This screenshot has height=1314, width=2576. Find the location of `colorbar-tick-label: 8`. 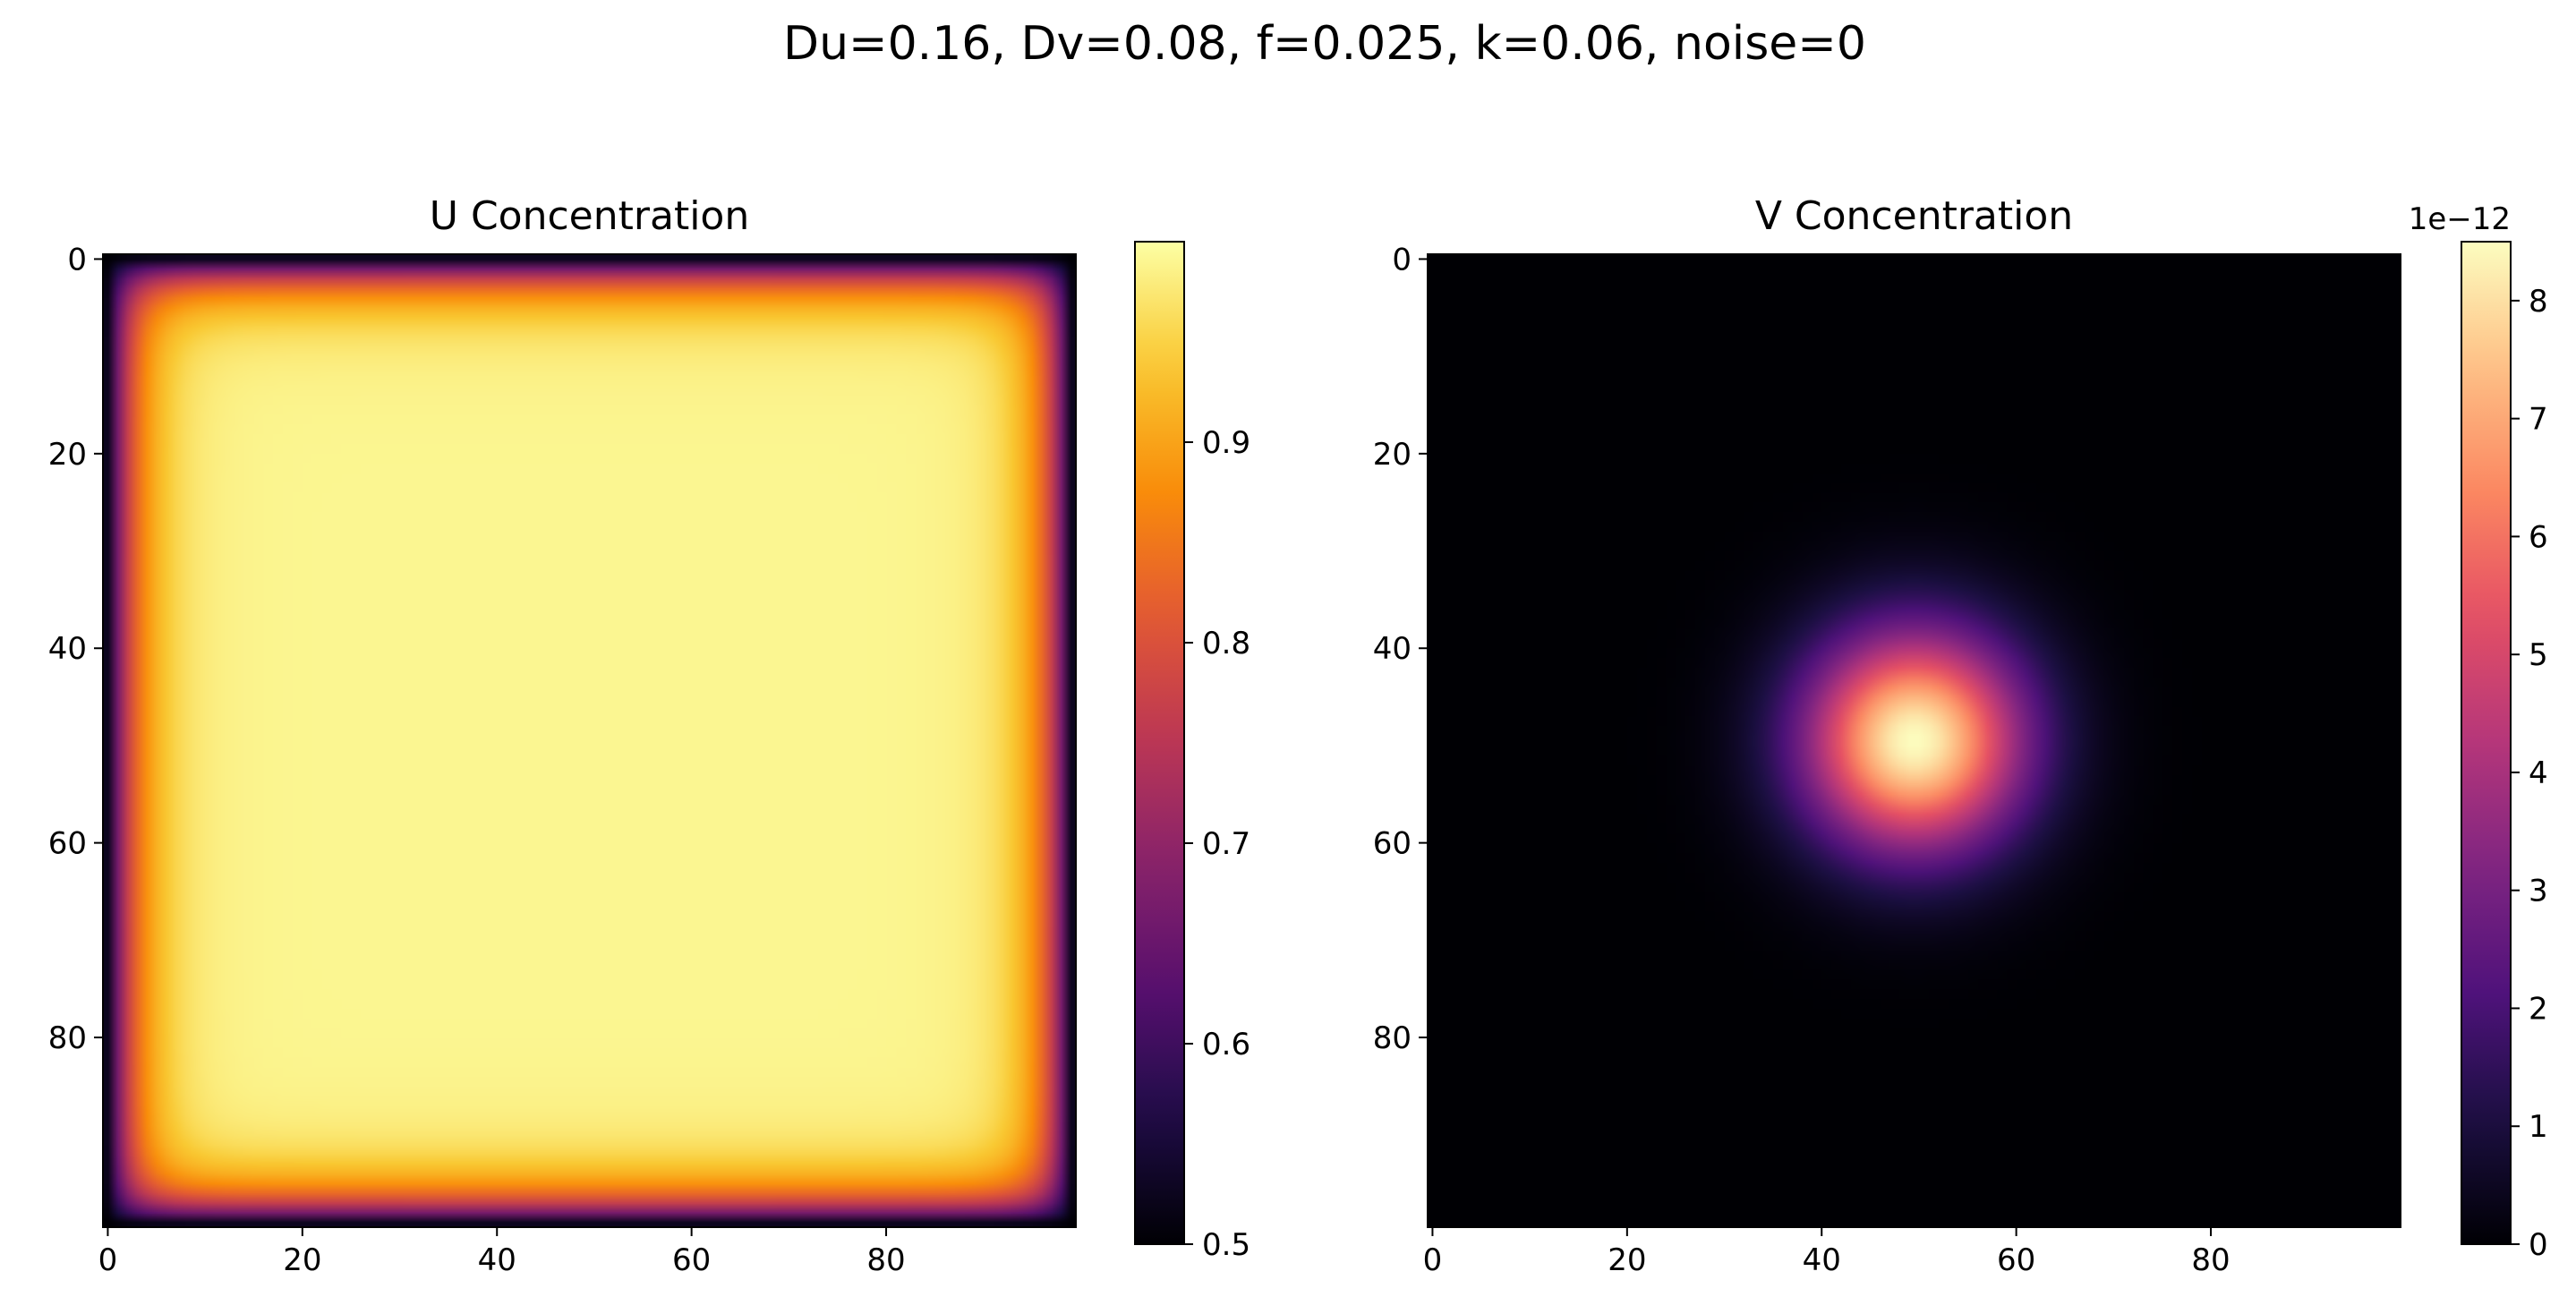

colorbar-tick-label: 8 is located at coordinates (2538, 302).